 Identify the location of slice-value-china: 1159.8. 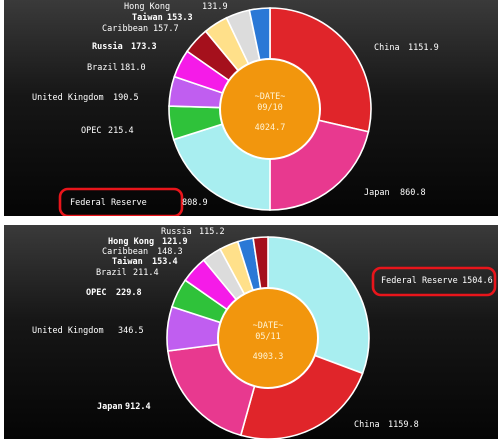
(403, 425).